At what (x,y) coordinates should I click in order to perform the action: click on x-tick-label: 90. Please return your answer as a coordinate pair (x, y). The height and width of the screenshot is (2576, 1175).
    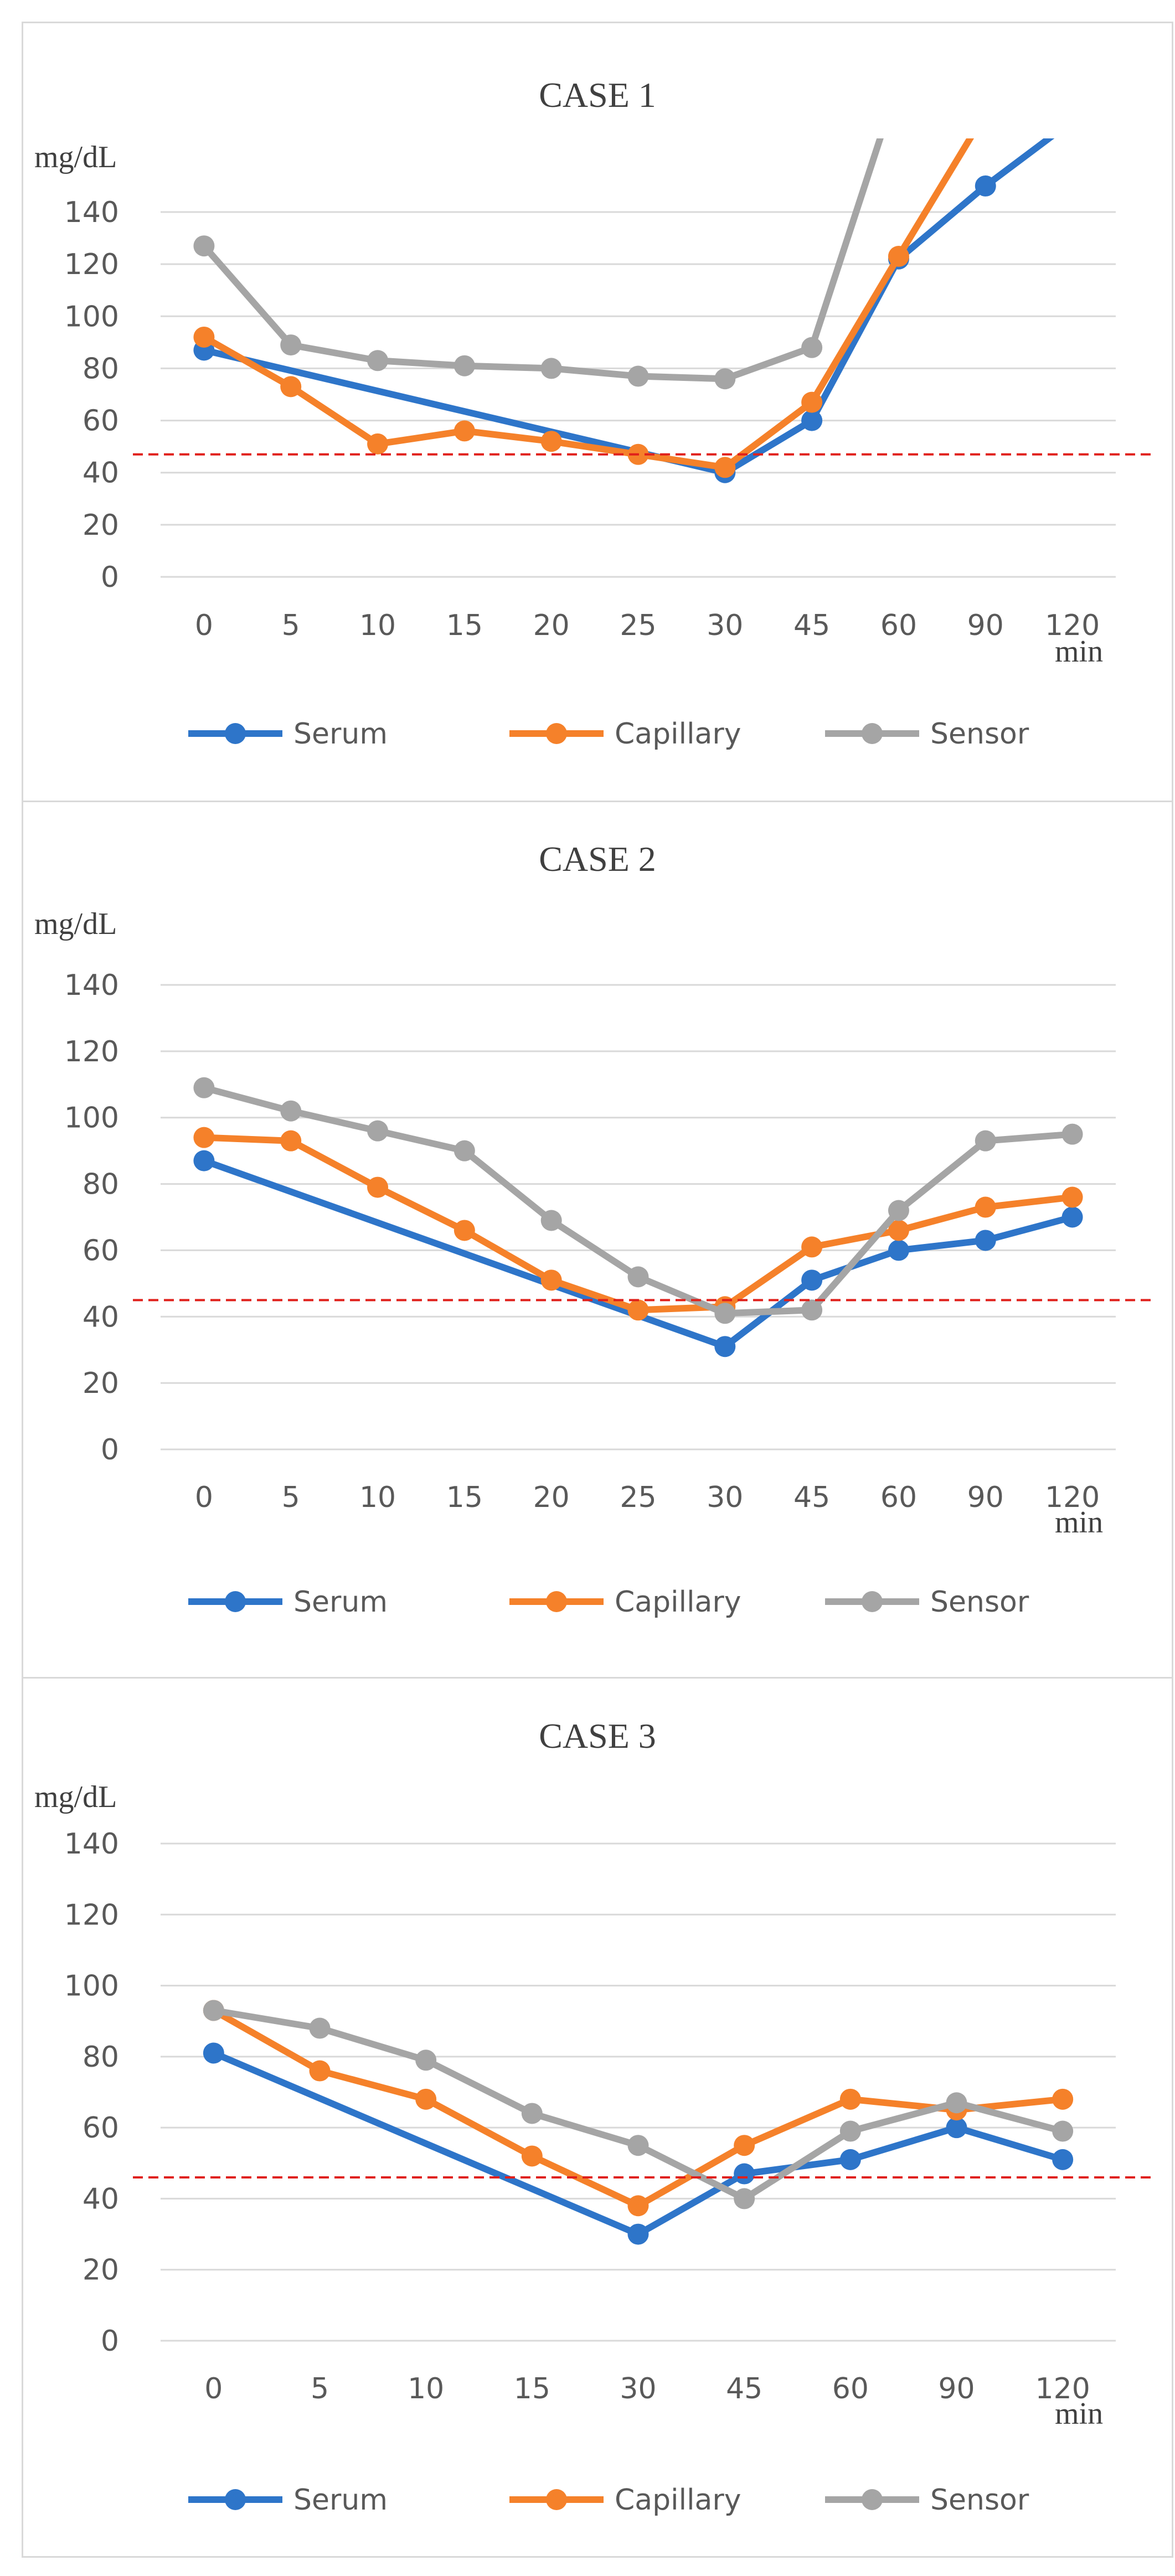
    Looking at the image, I should click on (985, 1497).